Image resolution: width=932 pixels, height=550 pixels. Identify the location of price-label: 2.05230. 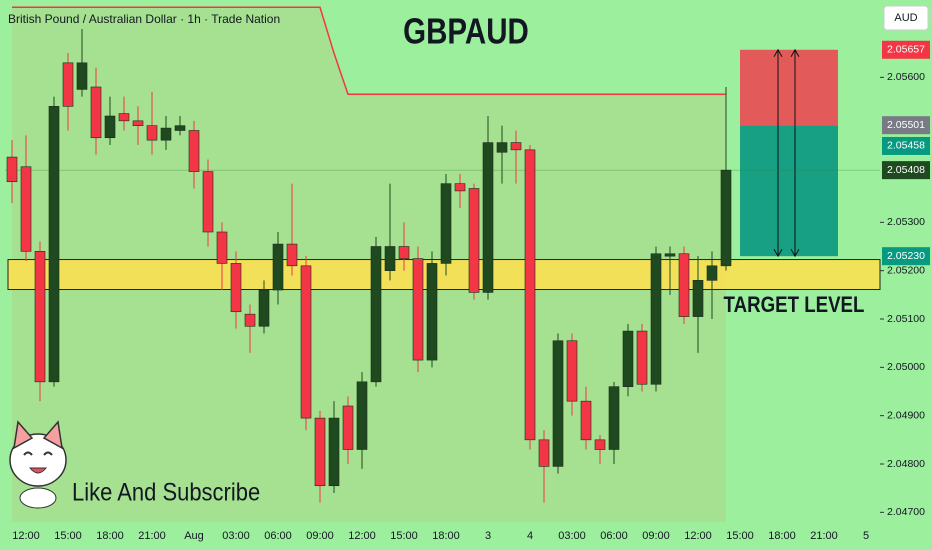
(906, 256).